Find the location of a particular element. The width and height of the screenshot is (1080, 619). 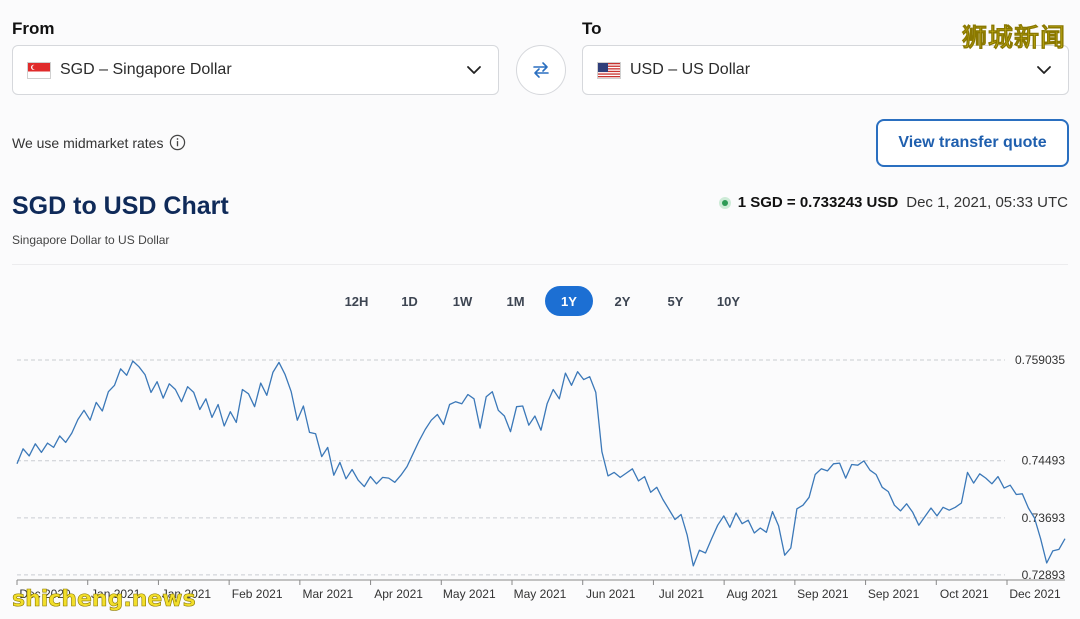

range-tab-2y: 2Y is located at coordinates (622, 301).